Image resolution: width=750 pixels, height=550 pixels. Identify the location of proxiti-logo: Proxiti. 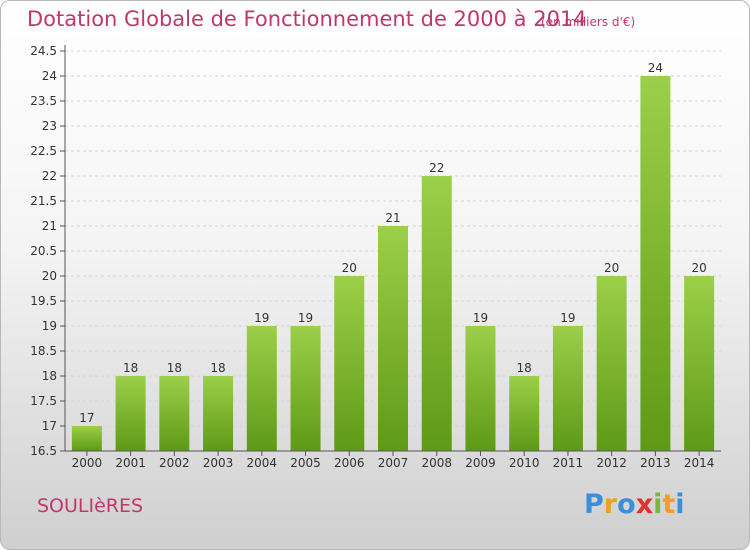
(634, 504).